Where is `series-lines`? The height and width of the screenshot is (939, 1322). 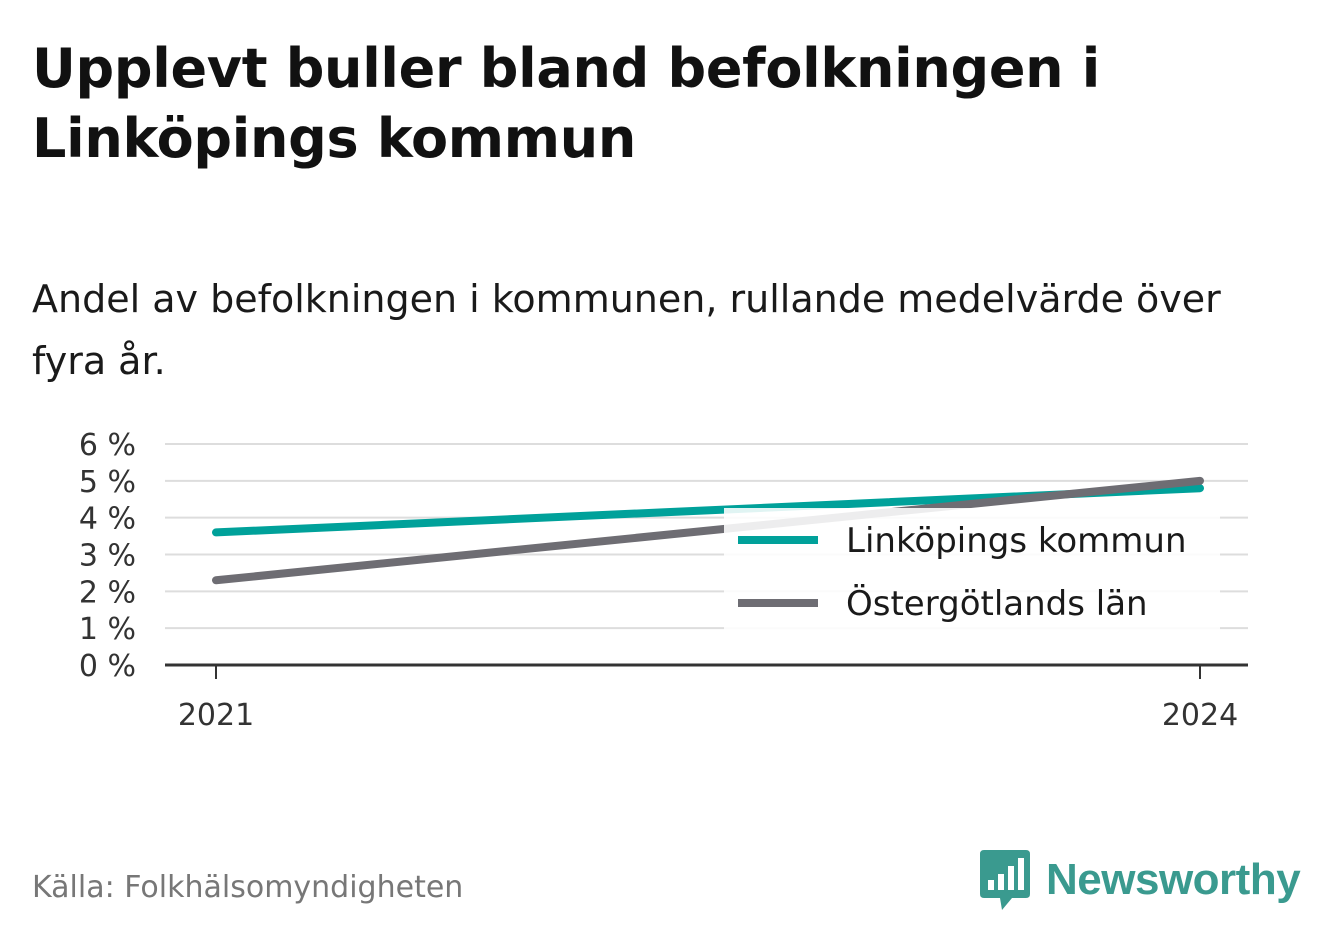 series-lines is located at coordinates (708, 530).